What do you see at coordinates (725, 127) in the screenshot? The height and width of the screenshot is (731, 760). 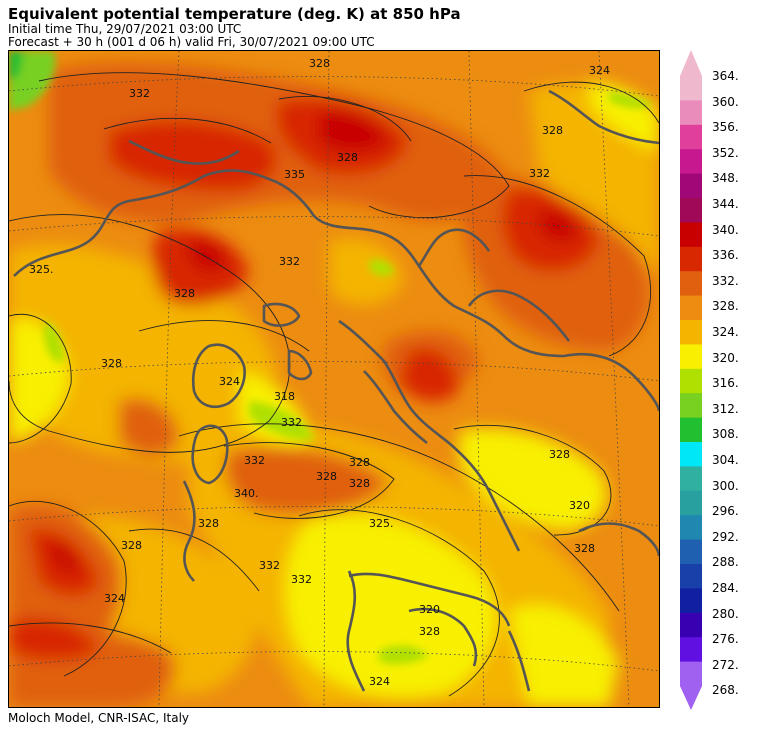 I see `colorbar-label: 356.` at bounding box center [725, 127].